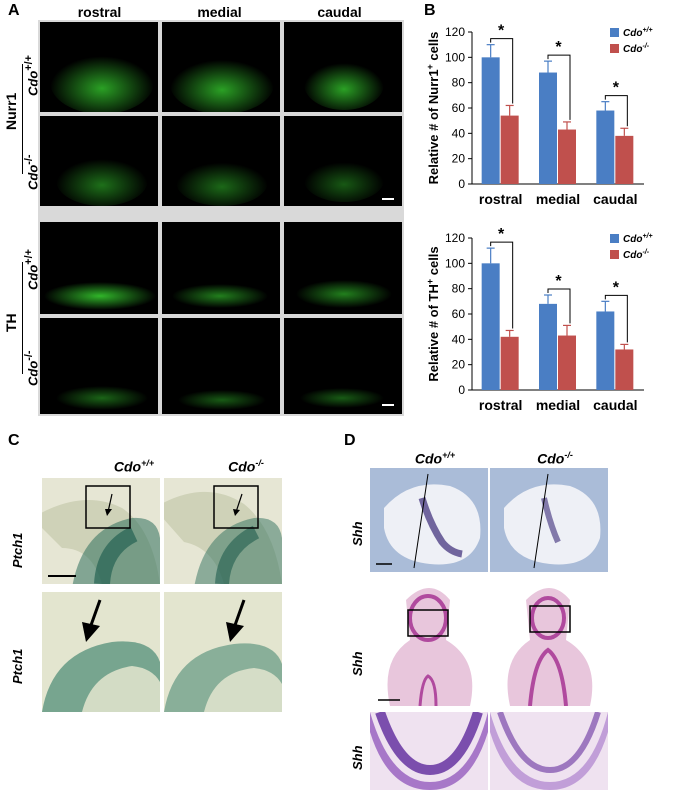 Image resolution: width=674 pixels, height=794 pixels. What do you see at coordinates (429, 751) in the screenshot?
I see `section-zoom-shh-wt` at bounding box center [429, 751].